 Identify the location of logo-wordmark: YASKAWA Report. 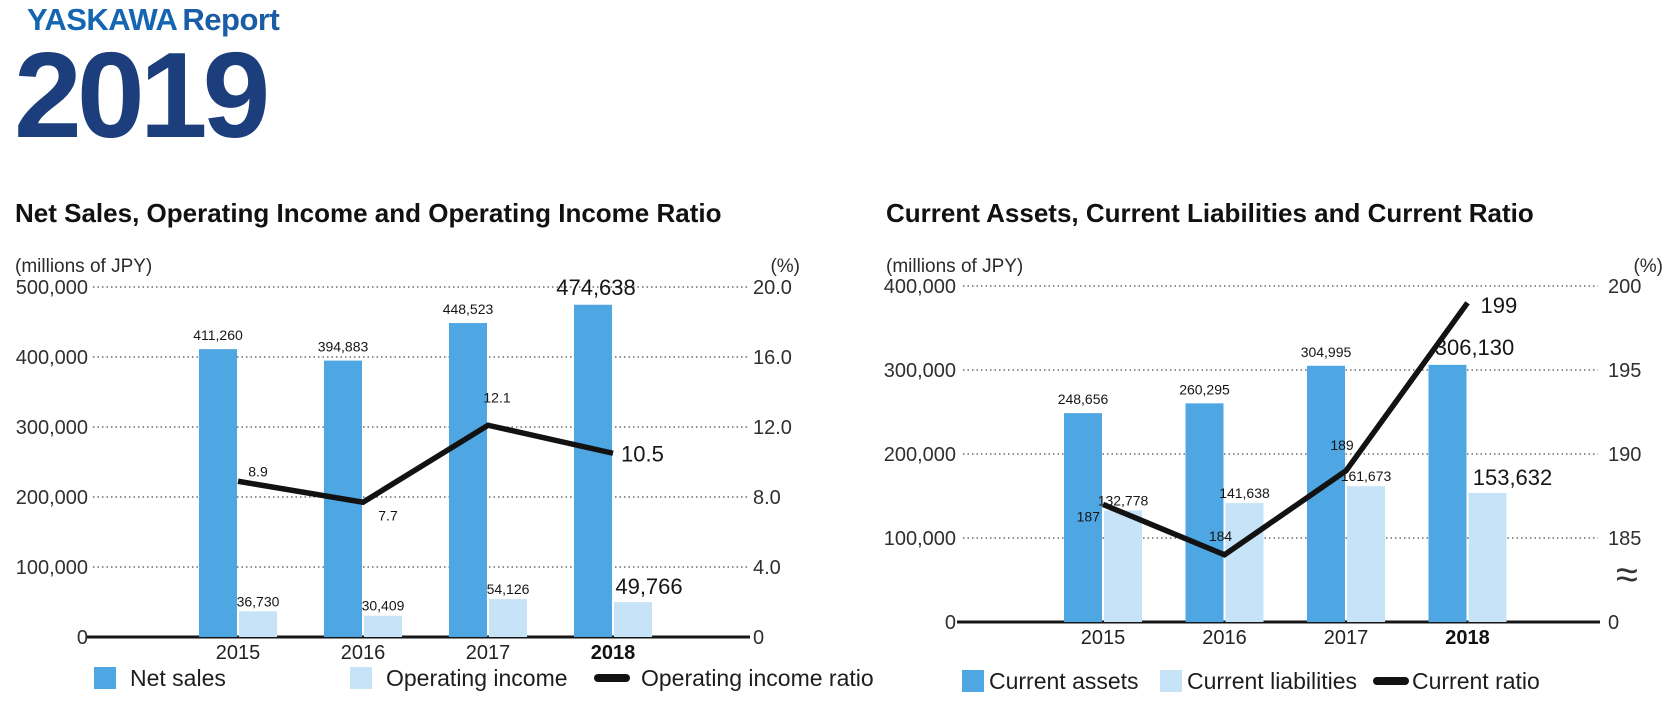
(147, 19).